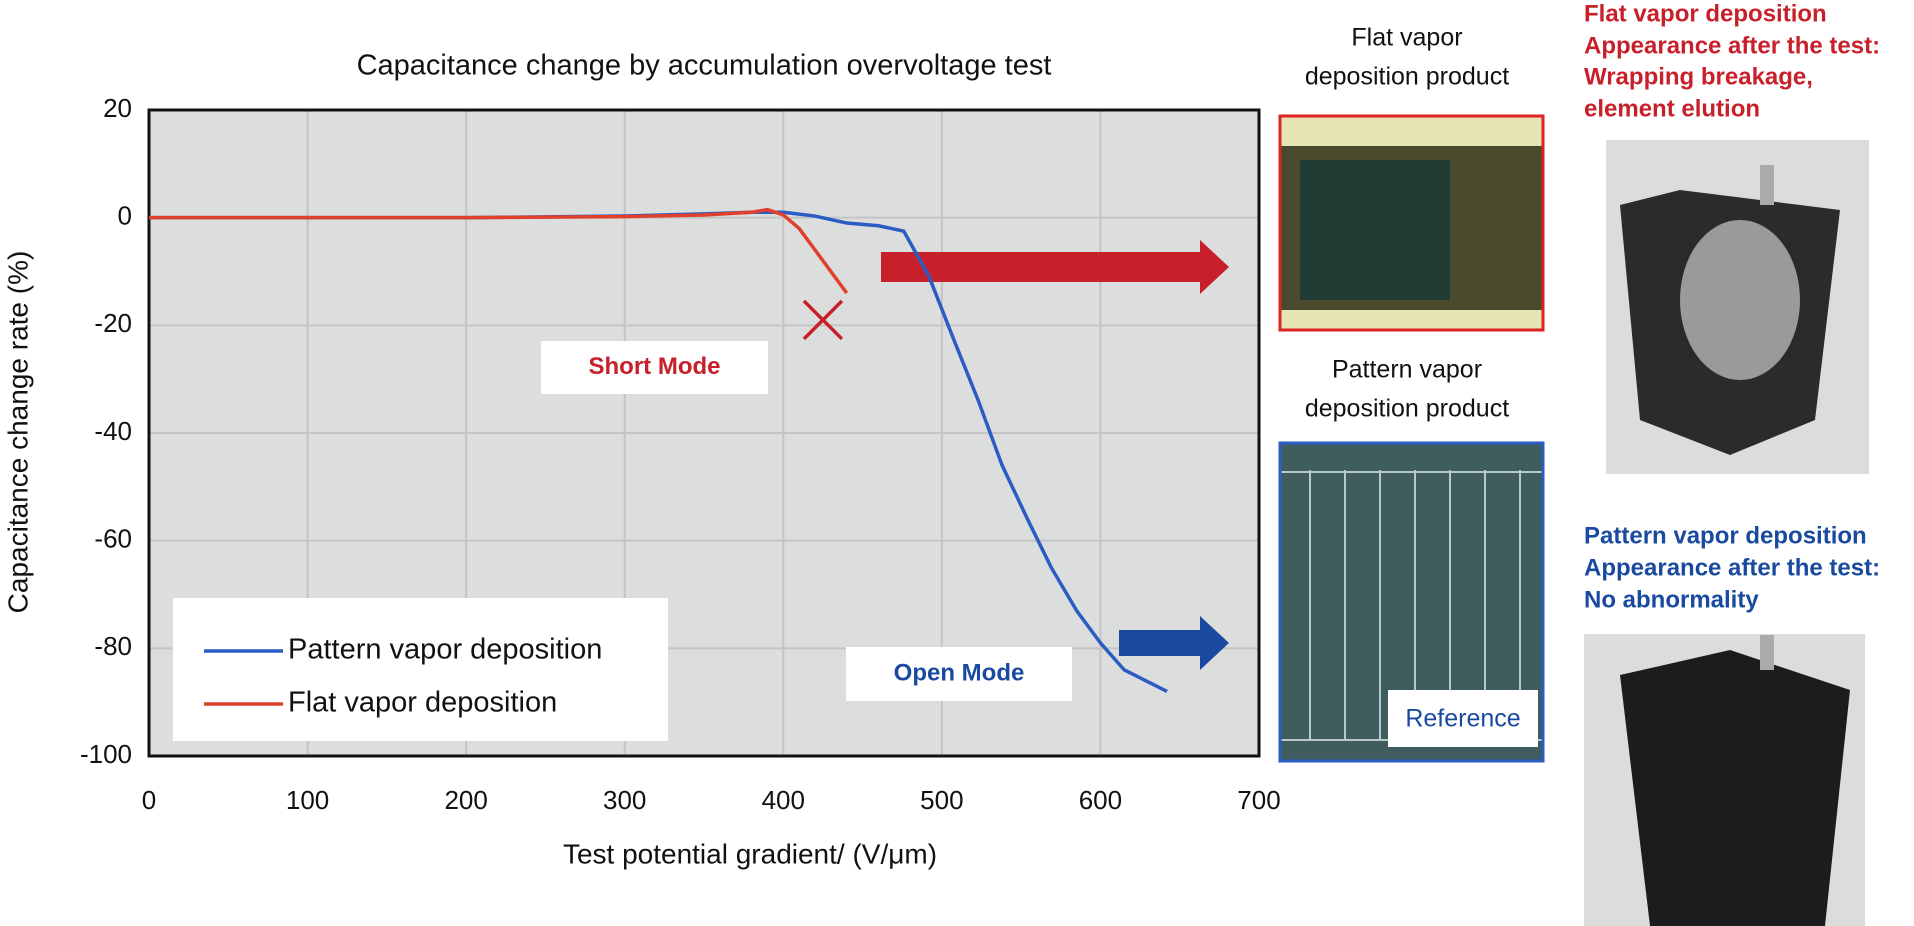  Describe the element at coordinates (445, 650) in the screenshot. I see `legend-label: Pattern vapor deposition` at that location.